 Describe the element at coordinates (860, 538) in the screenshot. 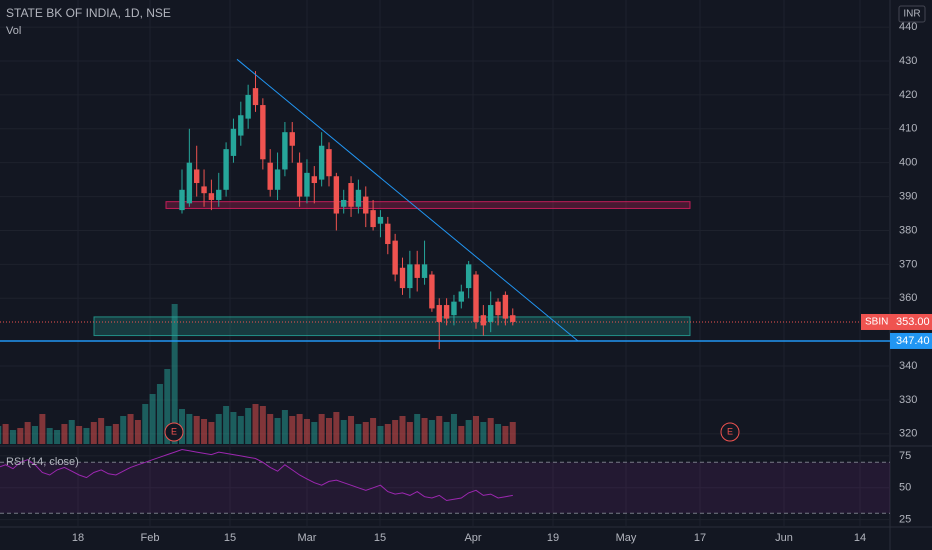

I see `x-tick-label: 14` at that location.